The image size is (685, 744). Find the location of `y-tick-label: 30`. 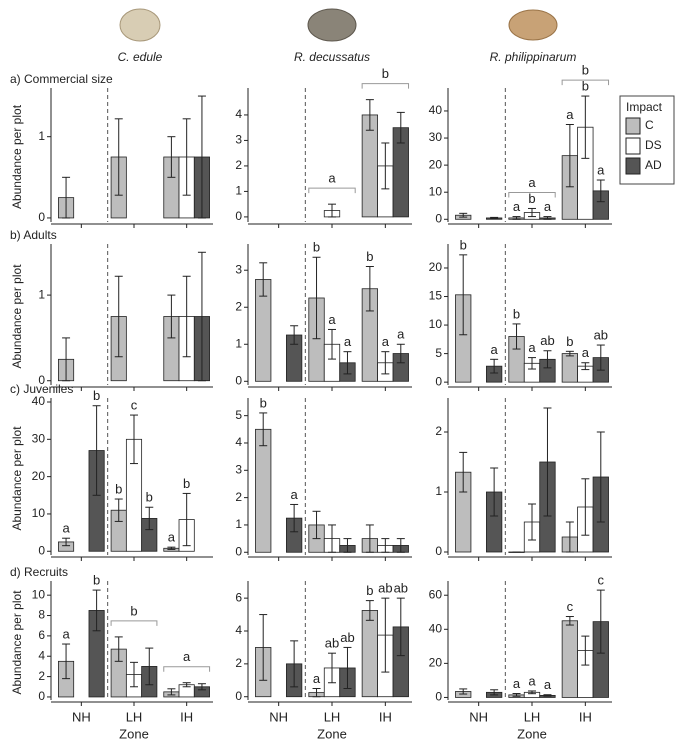

y-tick-label: 30 is located at coordinates (39, 438).